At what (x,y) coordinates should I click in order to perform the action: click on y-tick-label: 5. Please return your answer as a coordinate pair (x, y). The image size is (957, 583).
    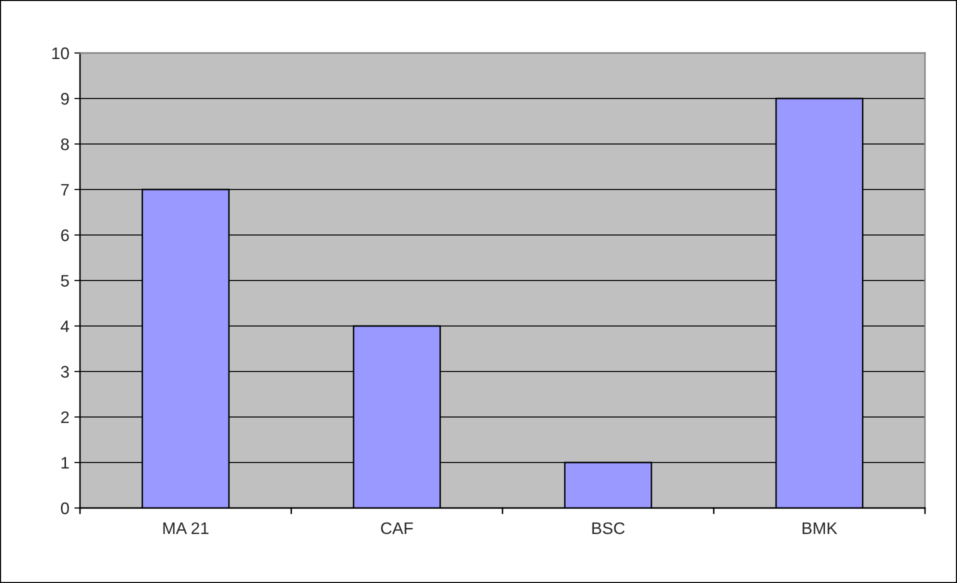
    Looking at the image, I should click on (64, 281).